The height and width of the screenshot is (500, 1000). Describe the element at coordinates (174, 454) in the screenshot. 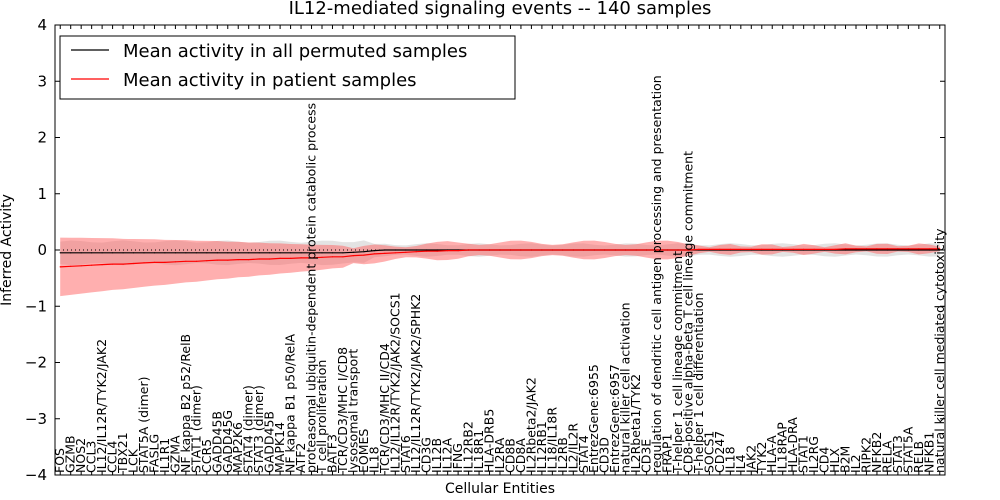

I see `x-tick-label: GZMA` at that location.